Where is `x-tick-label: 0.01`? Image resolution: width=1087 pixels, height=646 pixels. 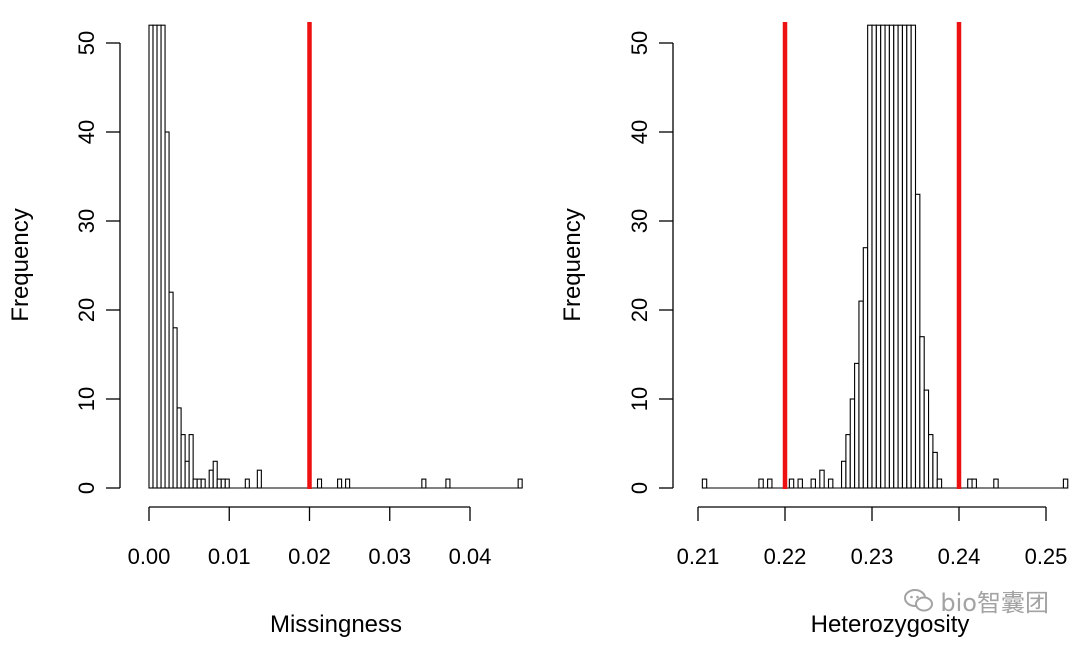 x-tick-label: 0.01 is located at coordinates (229, 556).